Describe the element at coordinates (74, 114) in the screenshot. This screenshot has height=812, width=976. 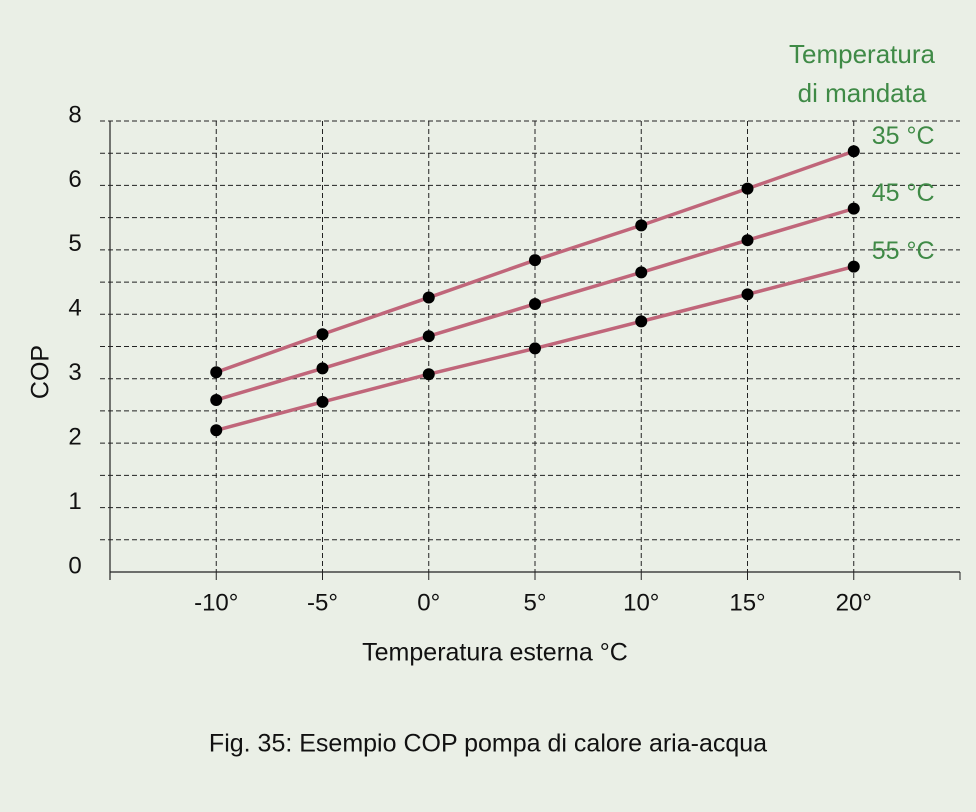
I see `y-tick-label: 8` at that location.